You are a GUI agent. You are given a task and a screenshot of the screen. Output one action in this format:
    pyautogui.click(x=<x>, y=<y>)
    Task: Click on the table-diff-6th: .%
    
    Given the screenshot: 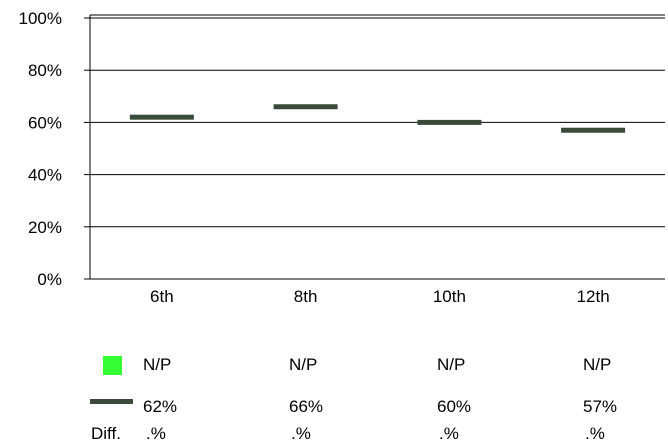 What is the action you would take?
    pyautogui.click(x=156, y=433)
    